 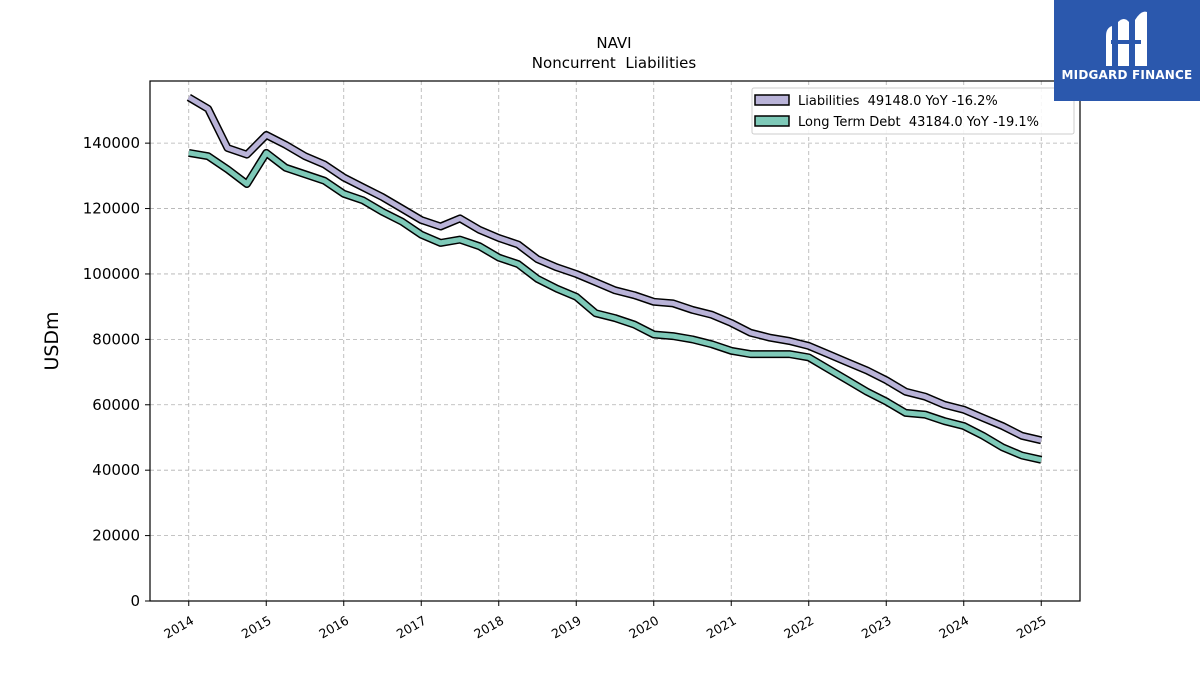 What do you see at coordinates (116, 372) in the screenshot?
I see `y-axis: 0 20000 40000 60000 80000 100000 120000 140000` at bounding box center [116, 372].